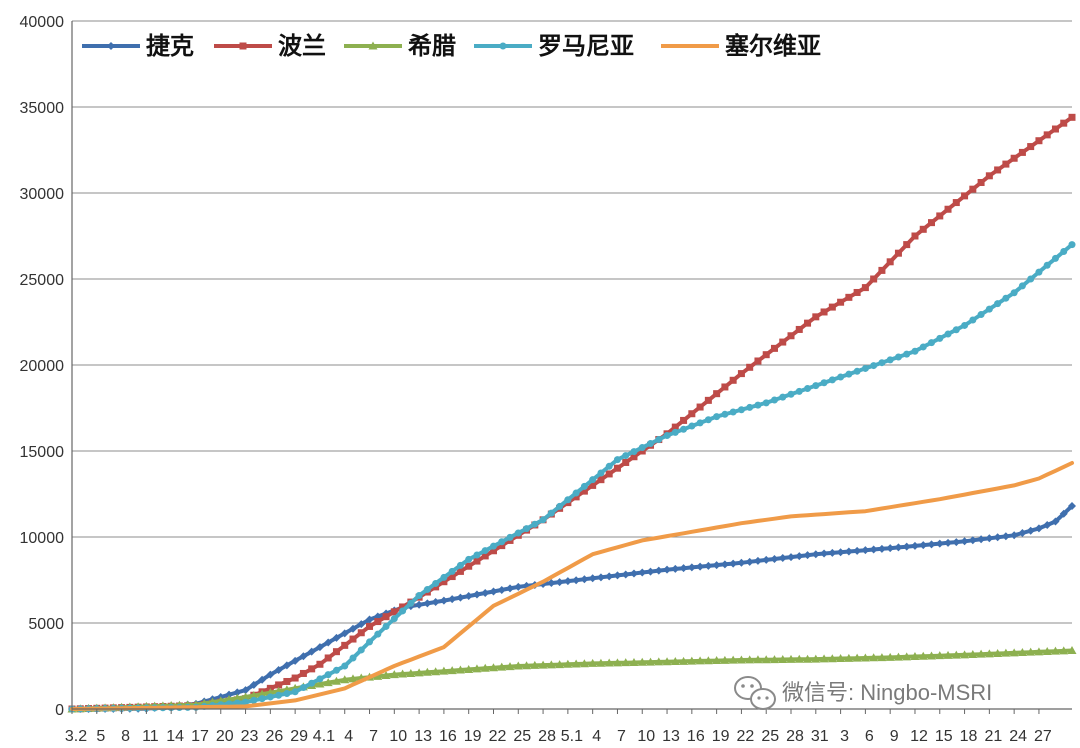 The image size is (1080, 748). What do you see at coordinates (621, 736) in the screenshot?
I see `x-tick-label: 7` at bounding box center [621, 736].